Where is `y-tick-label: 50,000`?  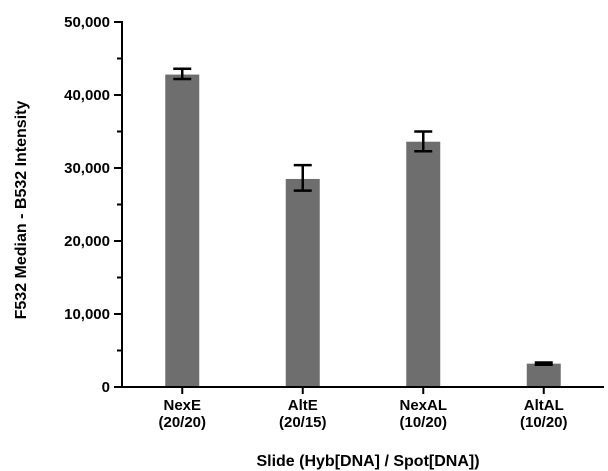
y-tick-label: 50,000 is located at coordinates (87, 22).